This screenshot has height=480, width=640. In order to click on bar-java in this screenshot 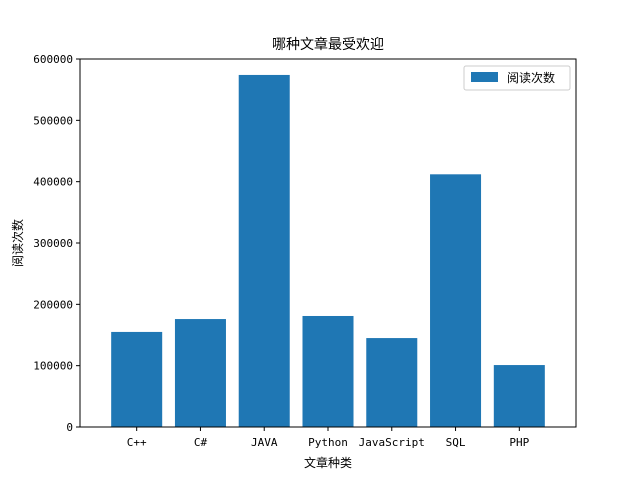, I will do `click(264, 251)`.